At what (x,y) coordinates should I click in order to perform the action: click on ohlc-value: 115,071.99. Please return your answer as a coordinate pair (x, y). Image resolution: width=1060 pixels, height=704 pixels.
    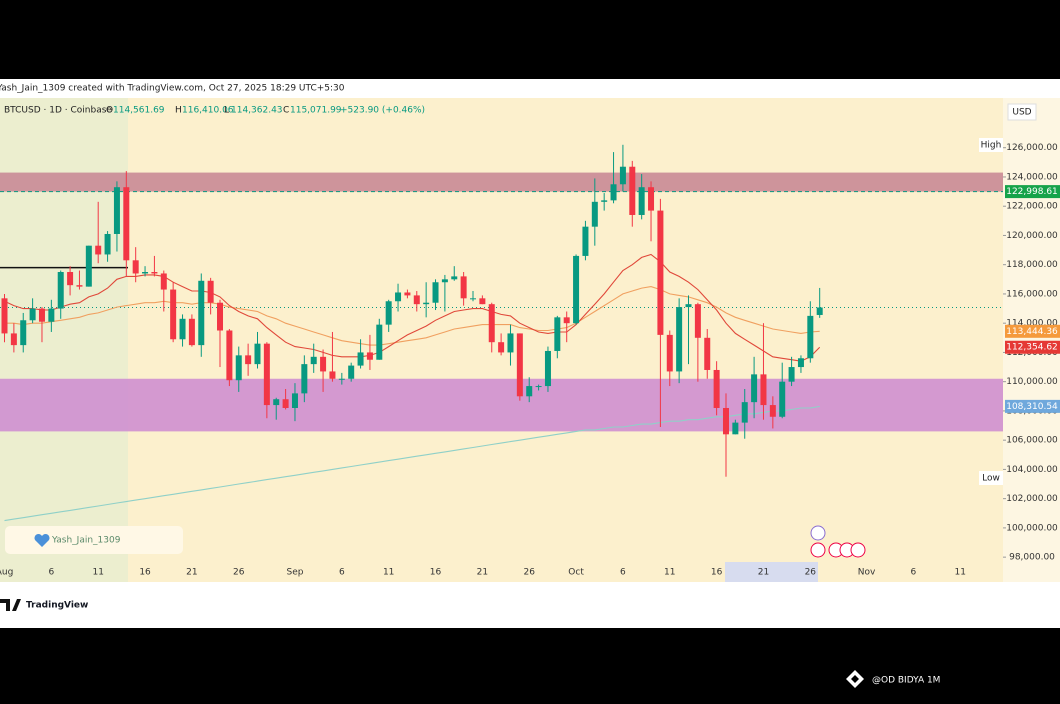
    Looking at the image, I should click on (316, 111).